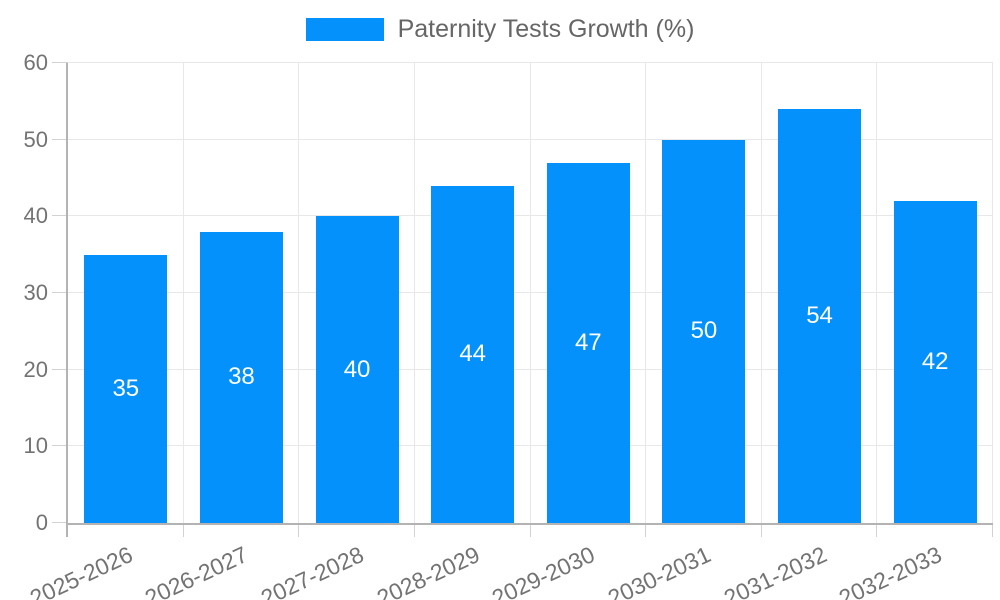 Image resolution: width=1000 pixels, height=600 pixels. I want to click on bar-value-label: 54, so click(819, 315).